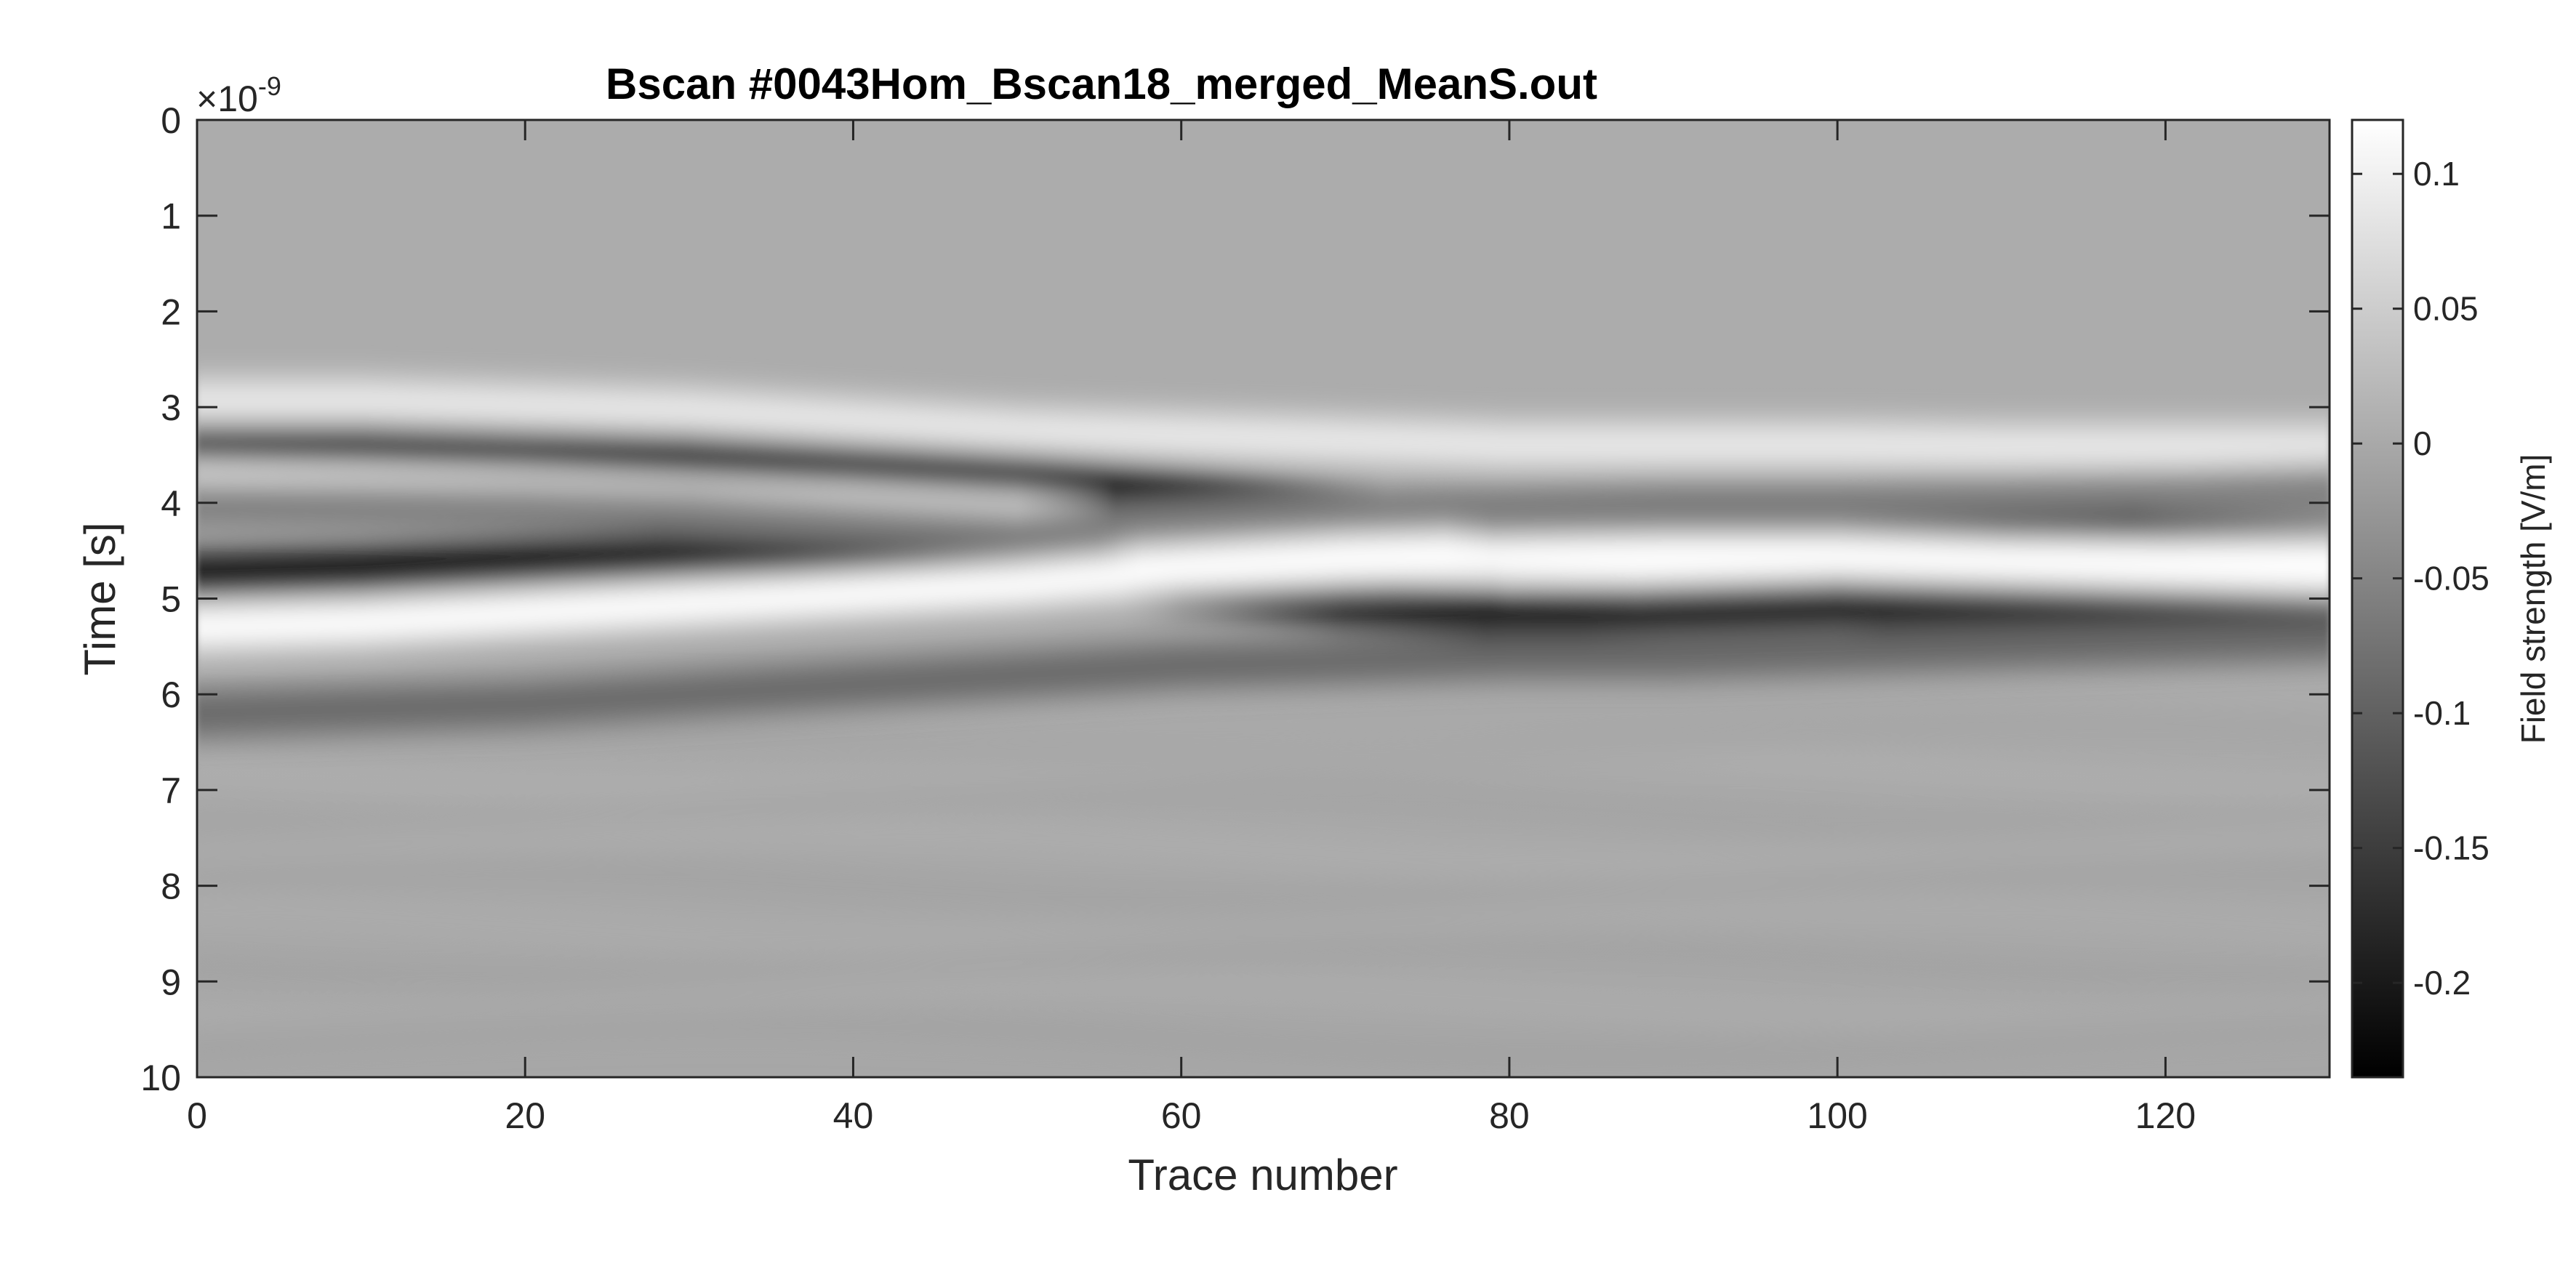  I want to click on x-tick-label: 20, so click(525, 1115).